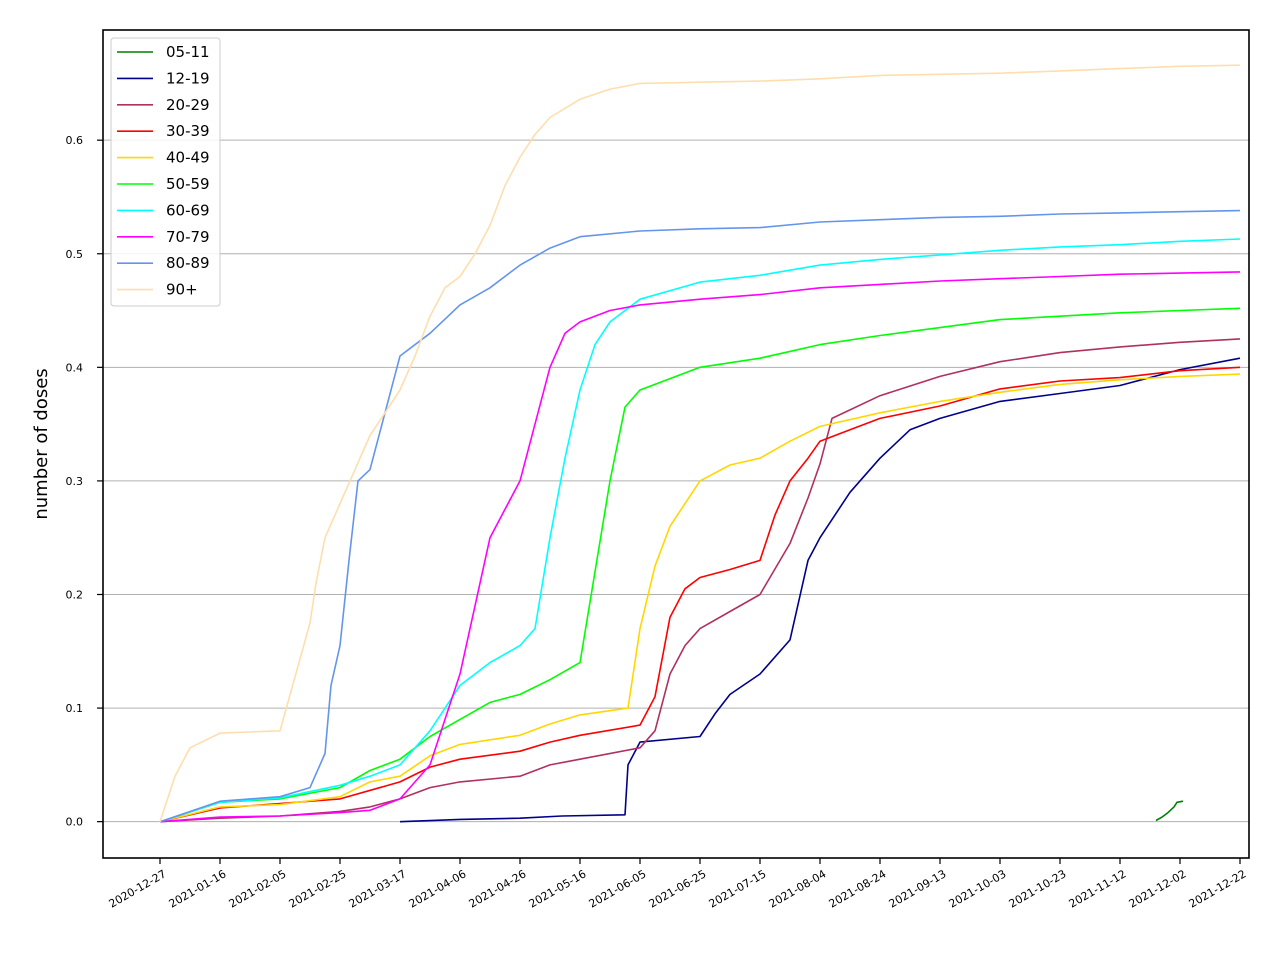 Image resolution: width=1280 pixels, height=960 pixels. Describe the element at coordinates (188, 237) in the screenshot. I see `legend-label-70-79: 70-79` at that location.